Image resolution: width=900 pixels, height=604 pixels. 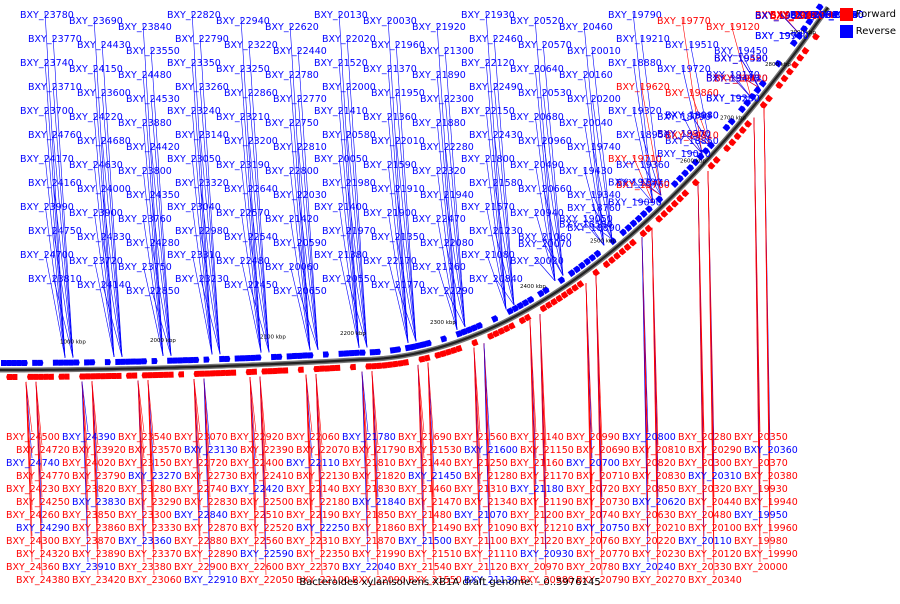 I want to click on gene-label: BXY_20640, so click(x=537, y=69).